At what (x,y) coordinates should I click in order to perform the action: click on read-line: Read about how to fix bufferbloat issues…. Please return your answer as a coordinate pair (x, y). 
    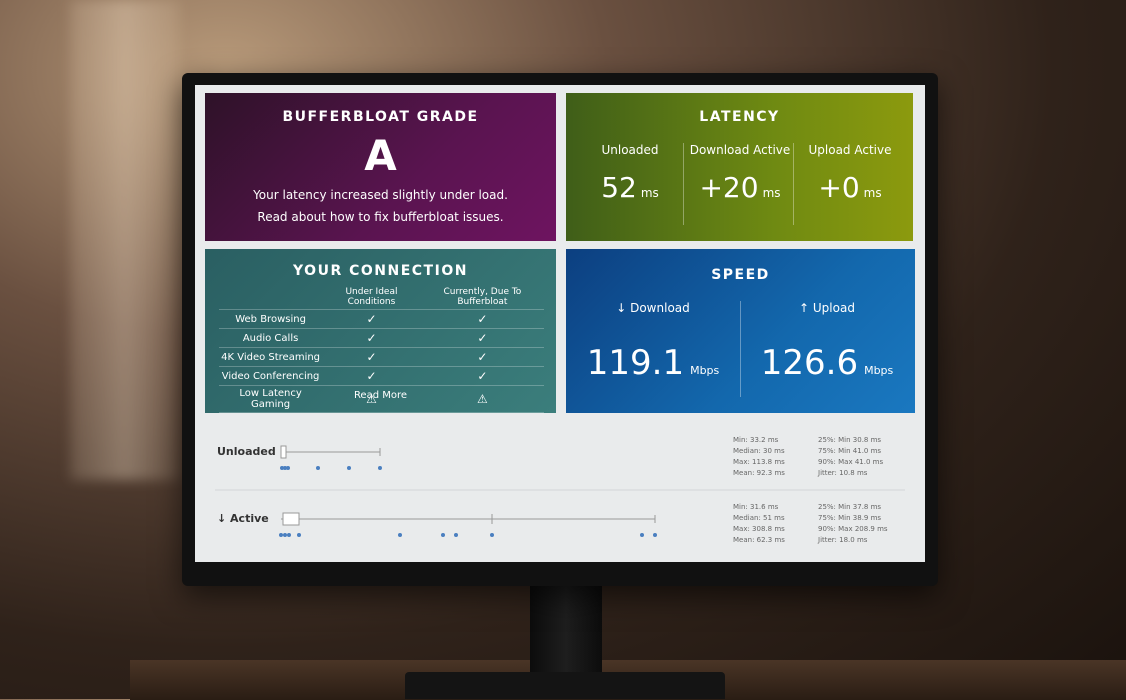
    Looking at the image, I should click on (380, 217).